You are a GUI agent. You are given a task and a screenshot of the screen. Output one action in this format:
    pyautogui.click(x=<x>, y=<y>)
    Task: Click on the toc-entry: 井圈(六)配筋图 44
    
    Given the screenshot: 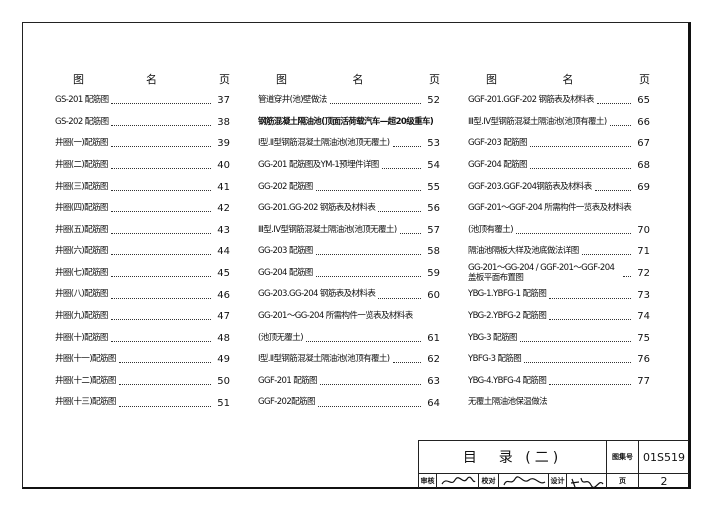 What is the action you would take?
    pyautogui.click(x=142, y=252)
    